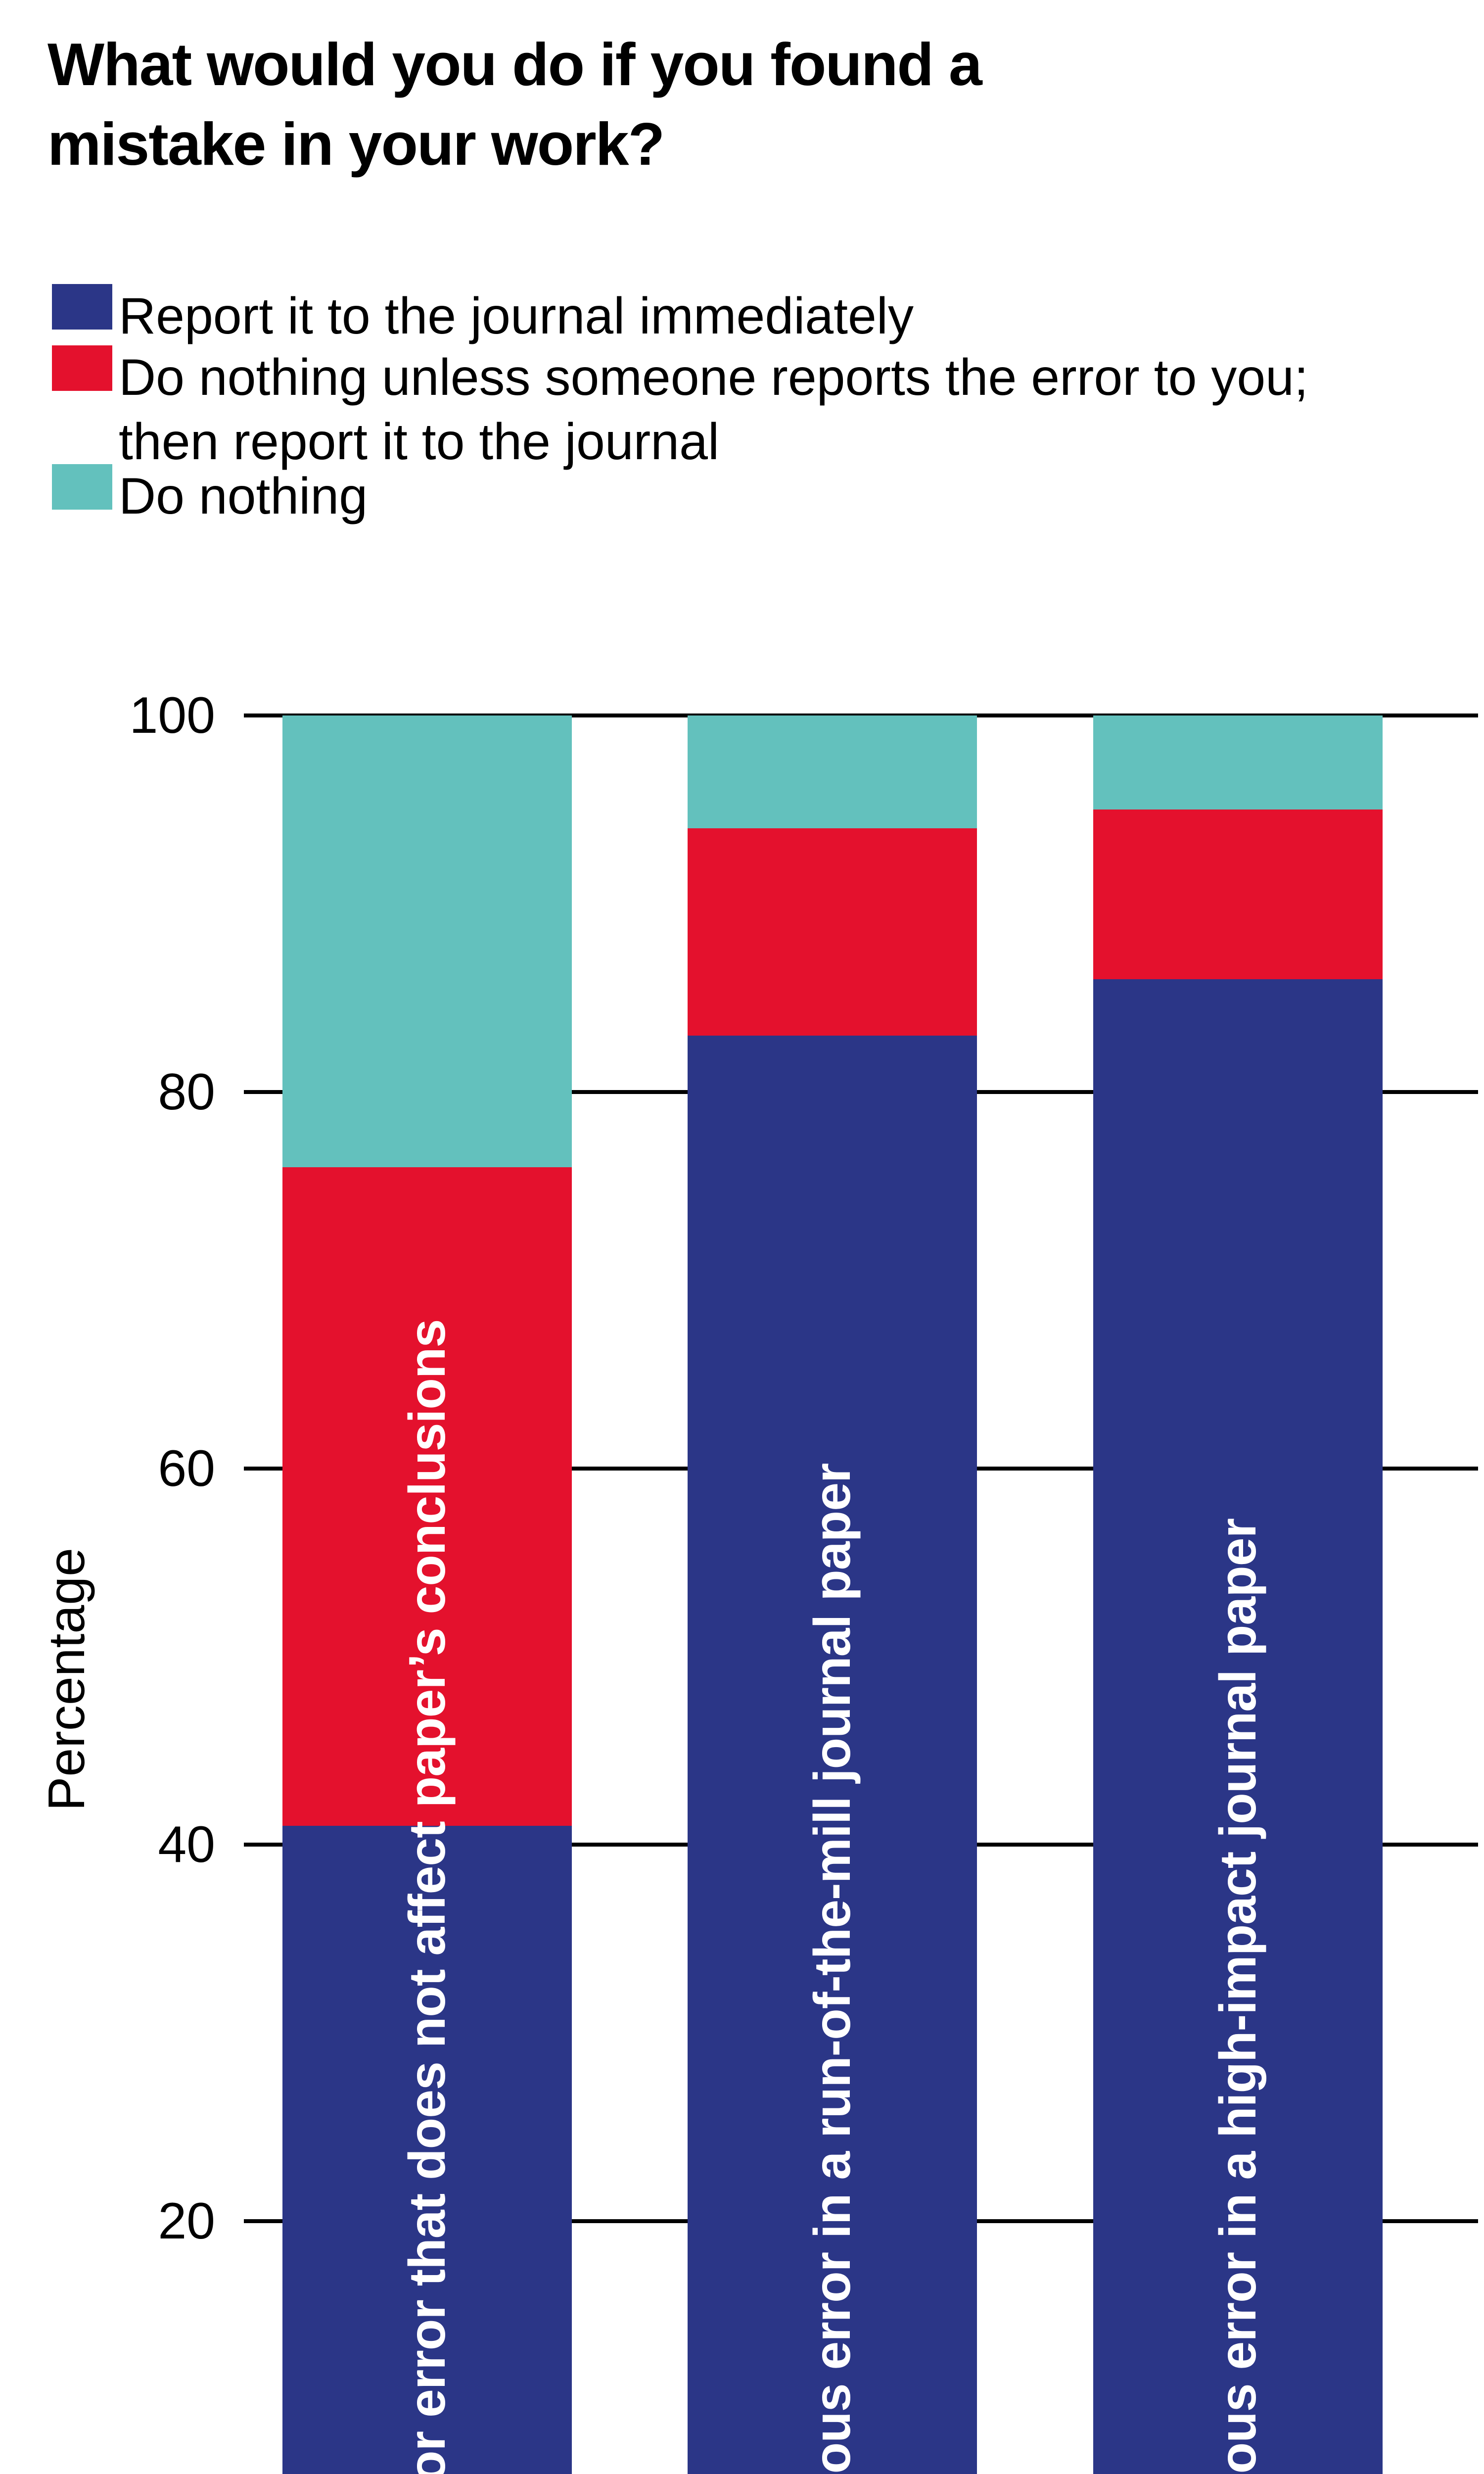  What do you see at coordinates (516, 316) in the screenshot?
I see `legend-label-report: Report it to the journal immediately` at bounding box center [516, 316].